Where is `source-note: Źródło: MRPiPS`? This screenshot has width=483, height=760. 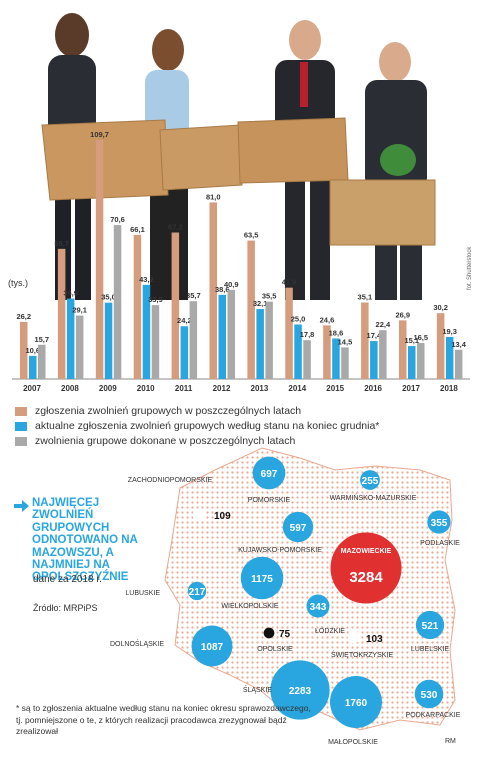 source-note: Źródło: MRPiPS is located at coordinates (65, 608).